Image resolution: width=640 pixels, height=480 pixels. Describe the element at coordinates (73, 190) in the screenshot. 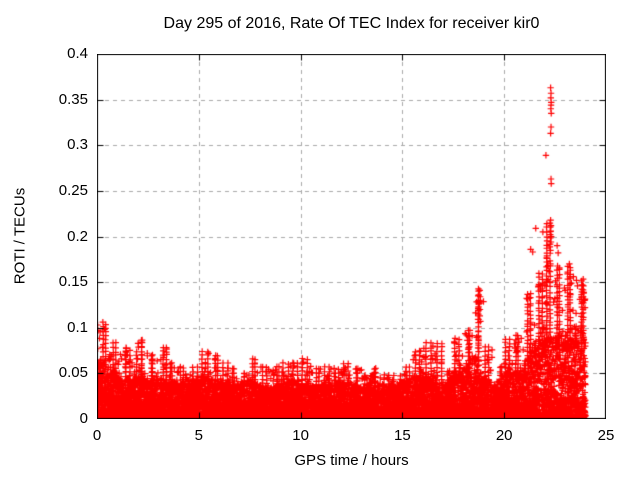

I see `y-tick-label: 0.25` at that location.